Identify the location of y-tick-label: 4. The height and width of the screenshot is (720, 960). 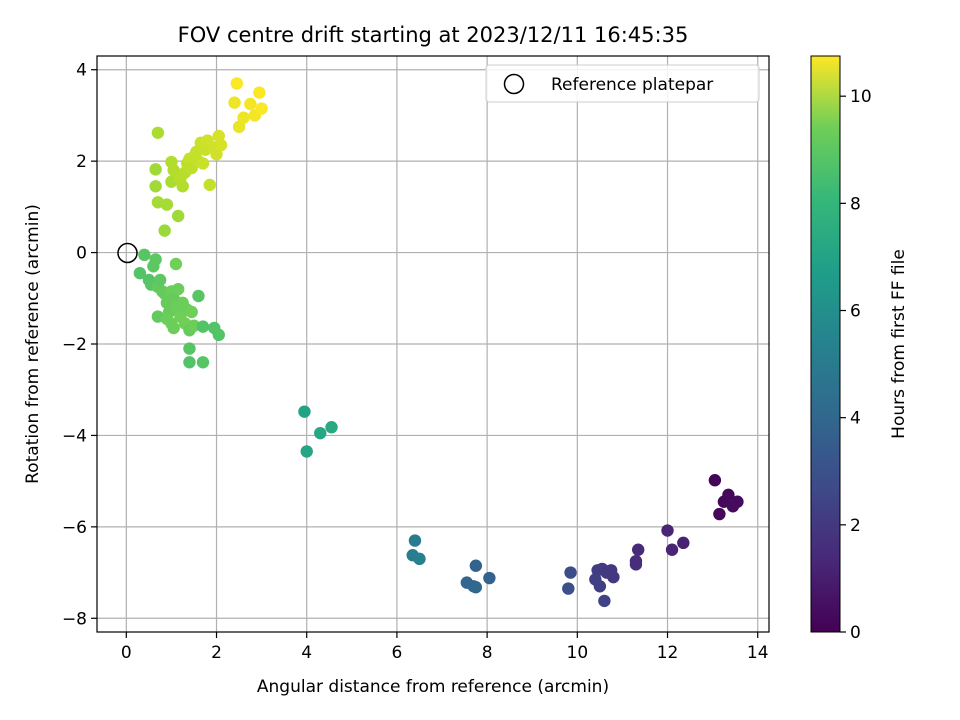
(81, 71).